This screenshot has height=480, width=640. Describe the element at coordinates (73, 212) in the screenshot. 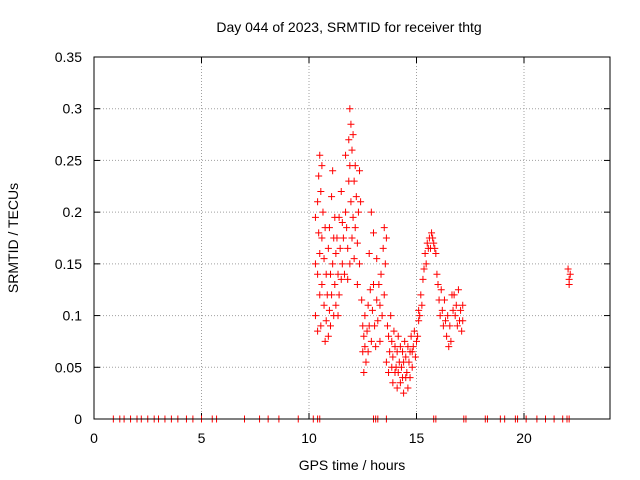

I see `y-tick-label: 0.2` at that location.